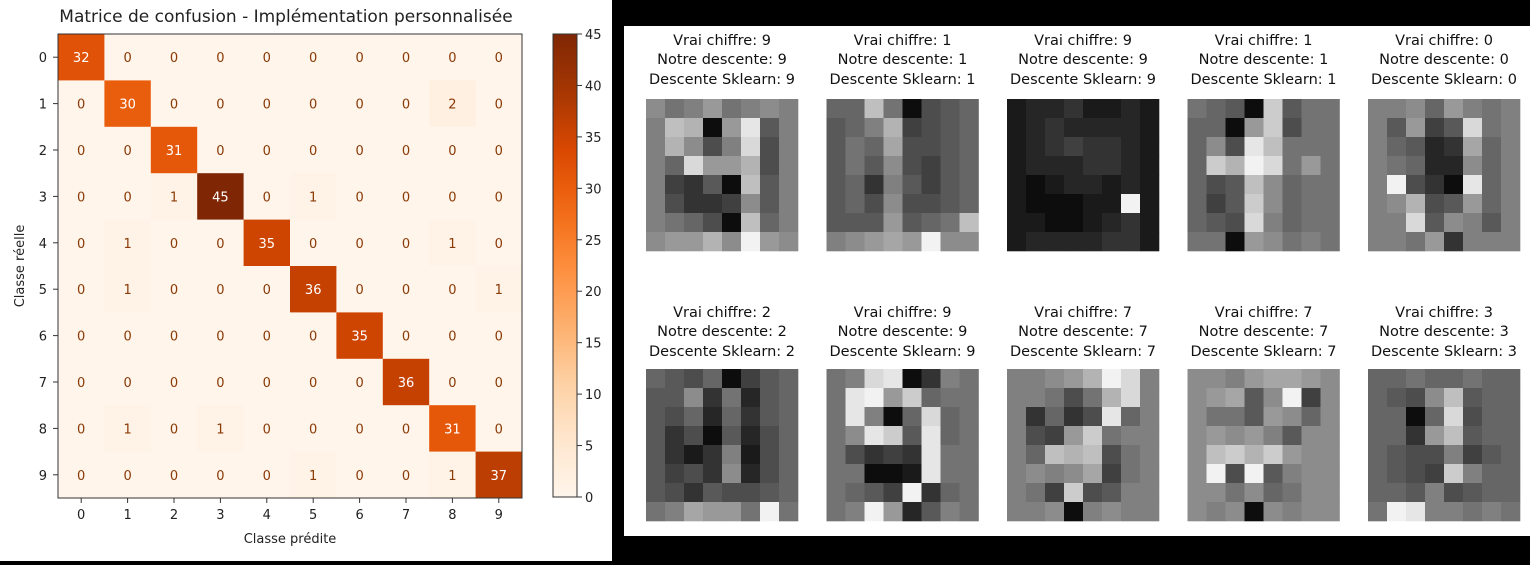 Image resolution: width=1530 pixels, height=565 pixels. What do you see at coordinates (499, 476) in the screenshot?
I see `cell-value: 37` at bounding box center [499, 476].